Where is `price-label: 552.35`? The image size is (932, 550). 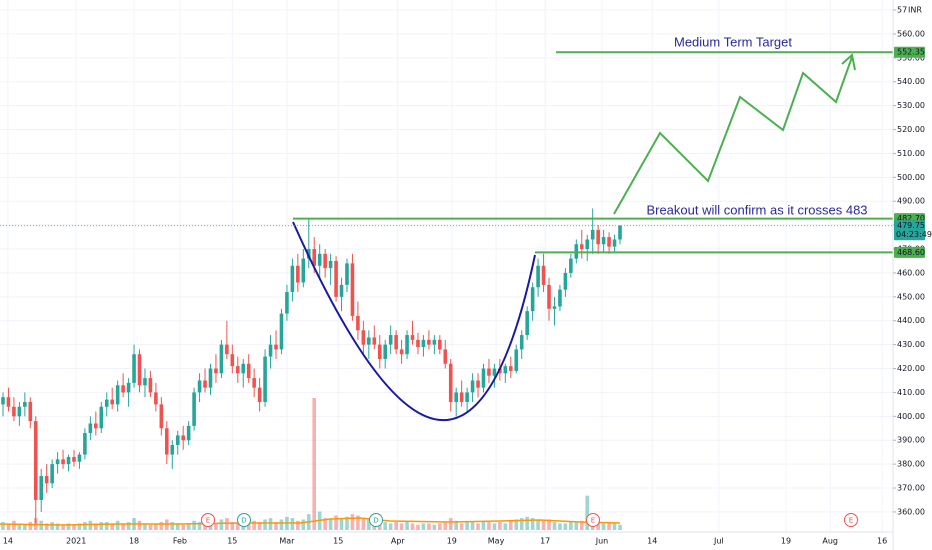 price-label: 552.35 is located at coordinates (911, 52).